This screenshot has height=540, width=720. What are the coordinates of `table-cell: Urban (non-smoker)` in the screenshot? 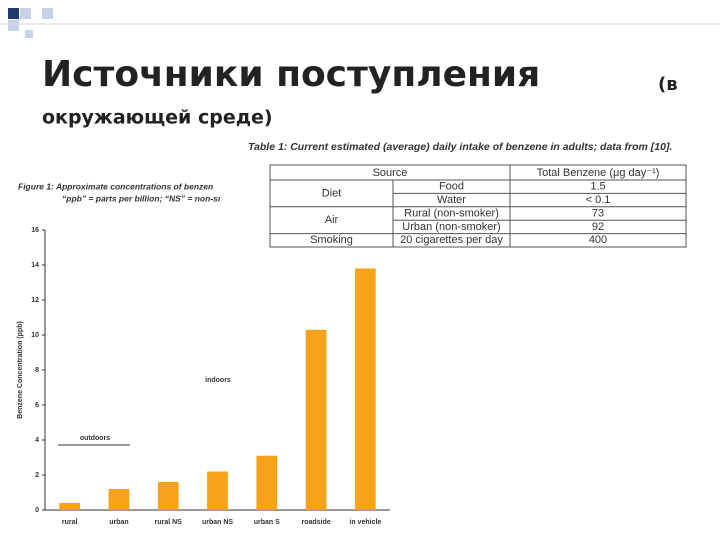 It's located at (451, 227).